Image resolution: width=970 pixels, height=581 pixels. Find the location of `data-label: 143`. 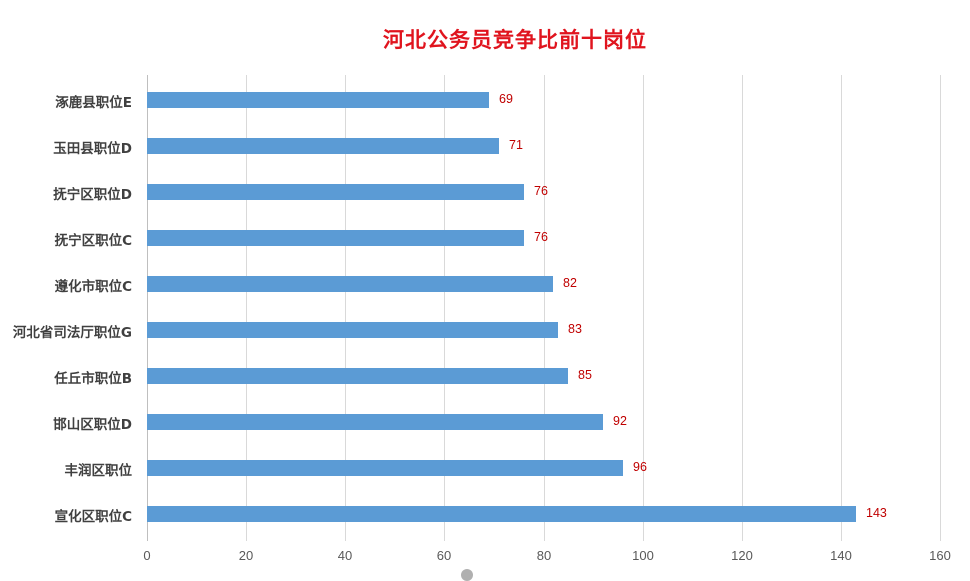

data-label: 143 is located at coordinates (876, 513).